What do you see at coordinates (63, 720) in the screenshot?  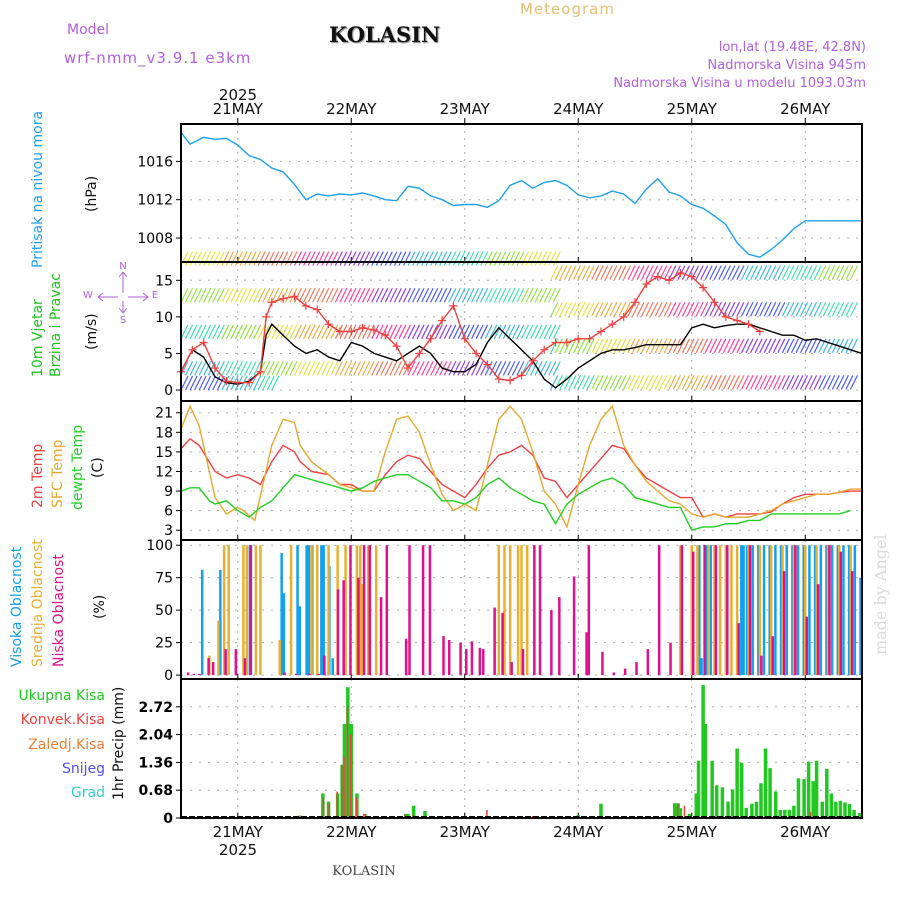 I see `precip-conv-label: Konvek.Kisa` at bounding box center [63, 720].